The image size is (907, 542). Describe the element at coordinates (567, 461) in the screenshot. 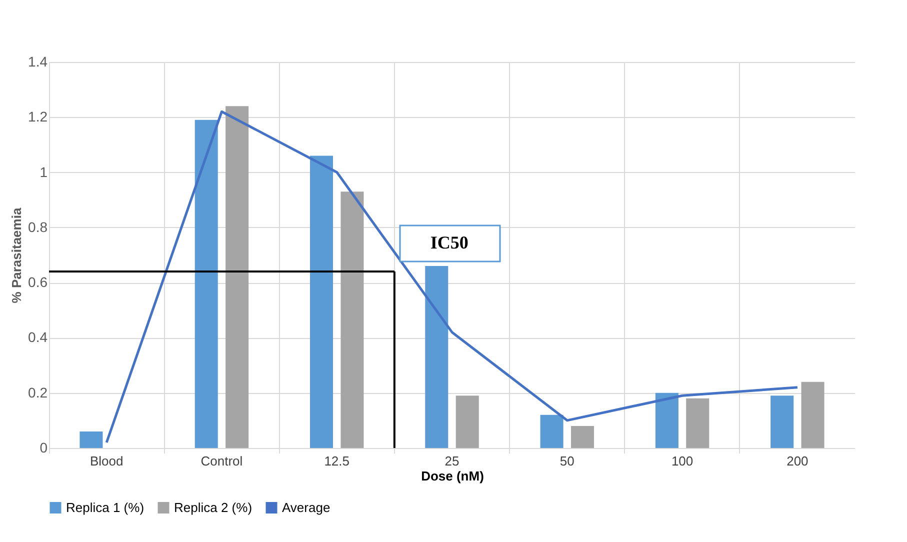

I see `x-tick-label: 50` at that location.